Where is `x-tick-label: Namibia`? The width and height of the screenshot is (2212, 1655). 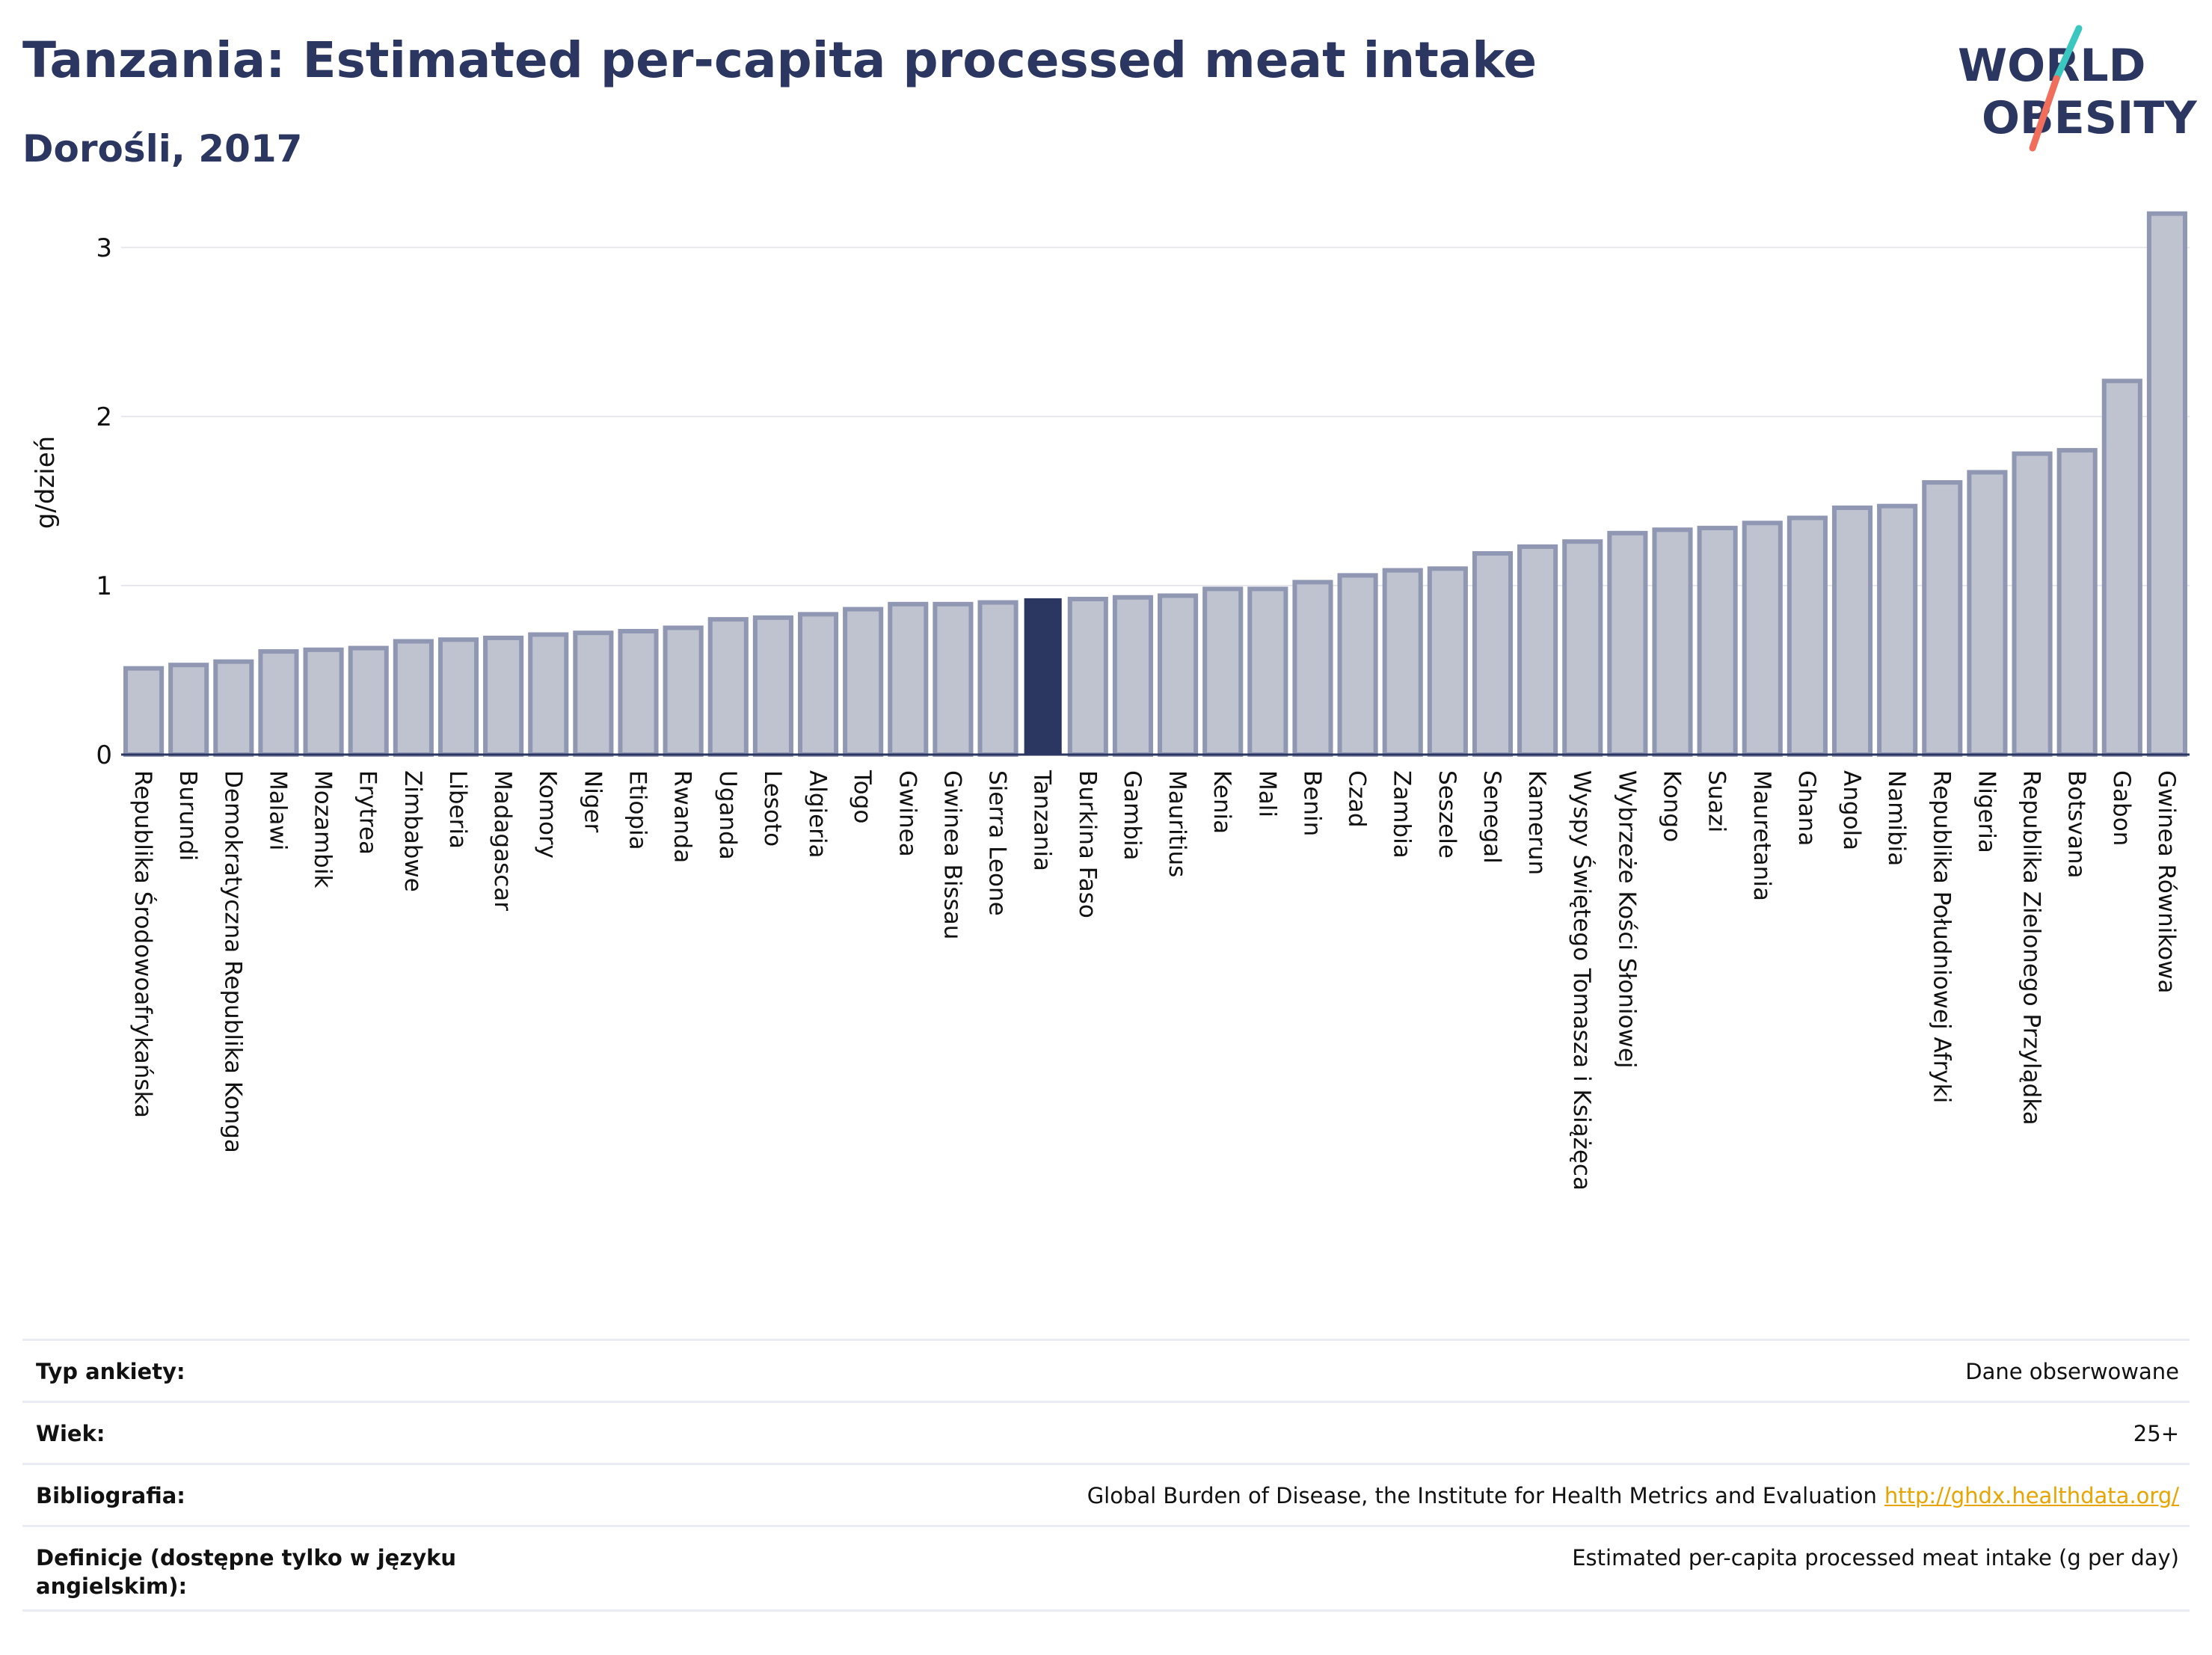
x-tick-label: Namibia is located at coordinates (1896, 818).